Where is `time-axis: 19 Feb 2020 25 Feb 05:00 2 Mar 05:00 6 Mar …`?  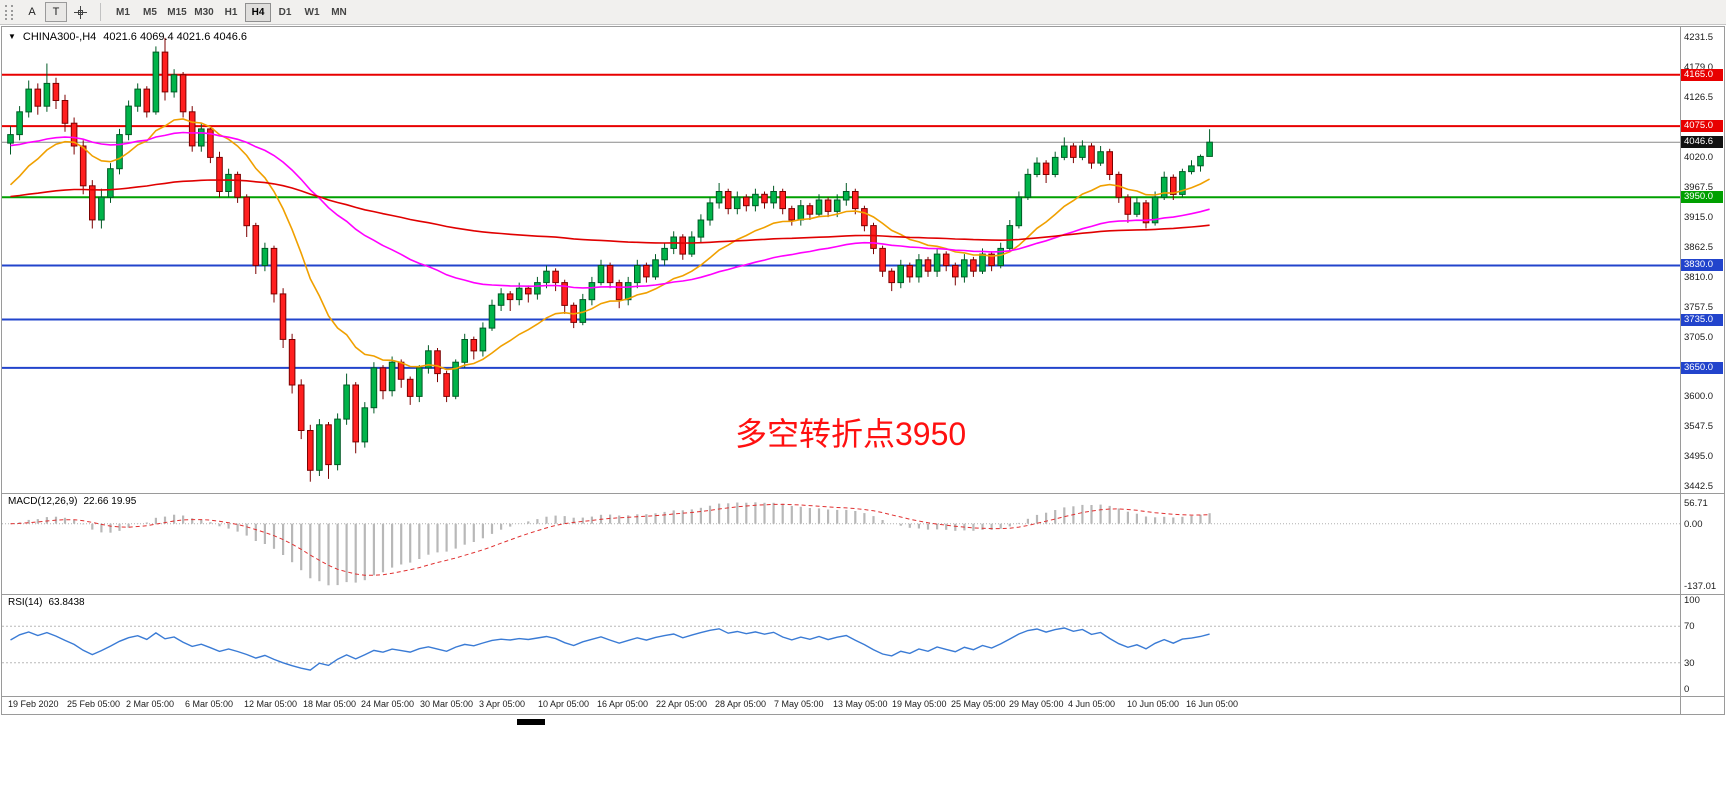 time-axis: 19 Feb 2020 25 Feb 05:00 2 Mar 05:00 6 Mar … is located at coordinates (863, 705).